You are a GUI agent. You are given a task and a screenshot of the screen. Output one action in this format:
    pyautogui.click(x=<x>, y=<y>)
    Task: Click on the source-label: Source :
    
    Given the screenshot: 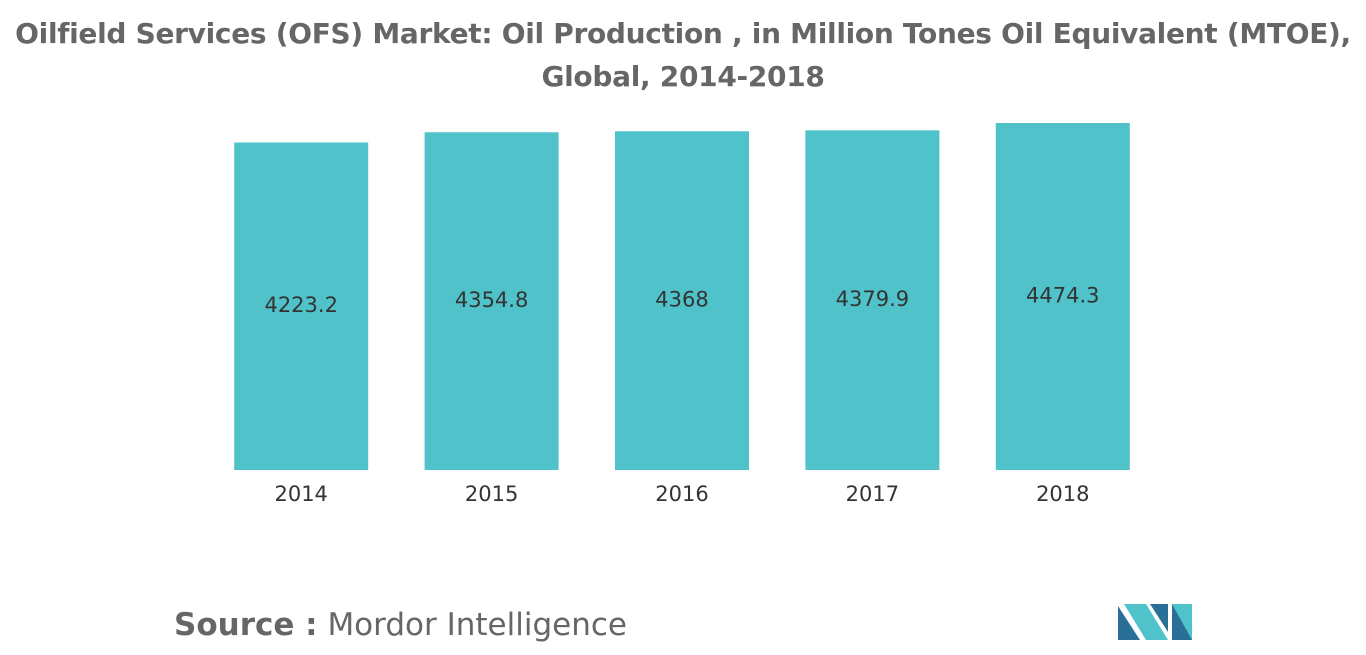 What is the action you would take?
    pyautogui.click(x=246, y=625)
    